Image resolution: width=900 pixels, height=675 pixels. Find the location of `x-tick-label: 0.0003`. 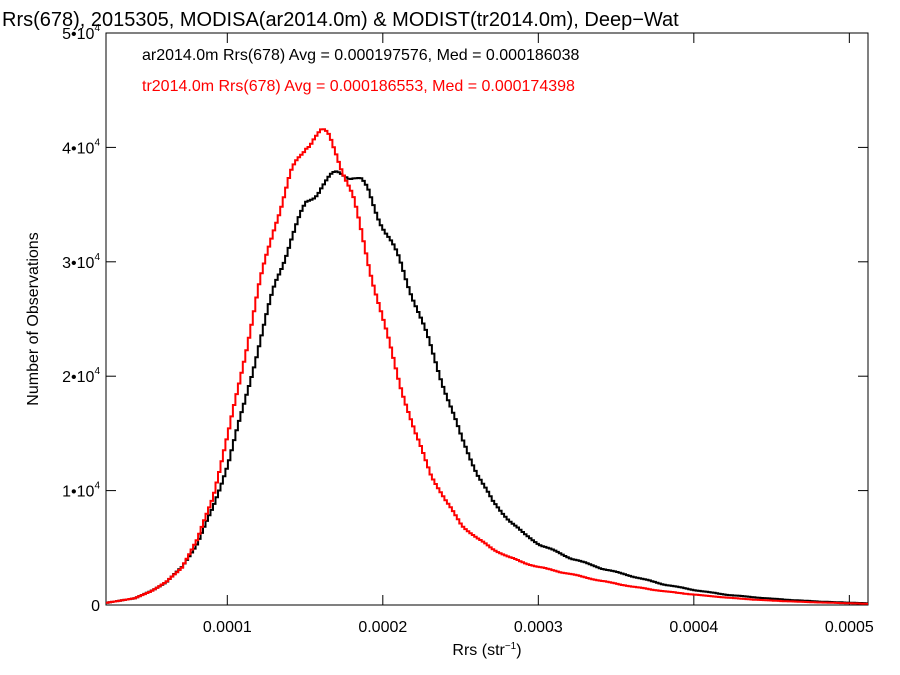

x-tick-label: 0.0003 is located at coordinates (538, 627).